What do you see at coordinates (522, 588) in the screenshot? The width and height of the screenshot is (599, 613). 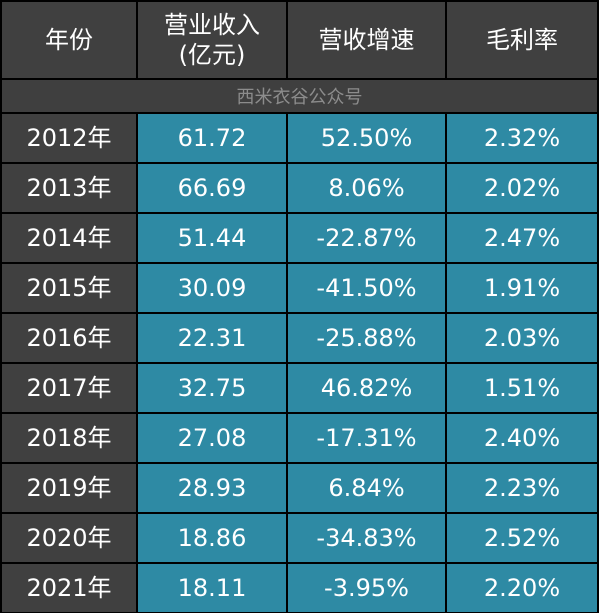 I see `table-cell-margin: 2.20%` at bounding box center [522, 588].